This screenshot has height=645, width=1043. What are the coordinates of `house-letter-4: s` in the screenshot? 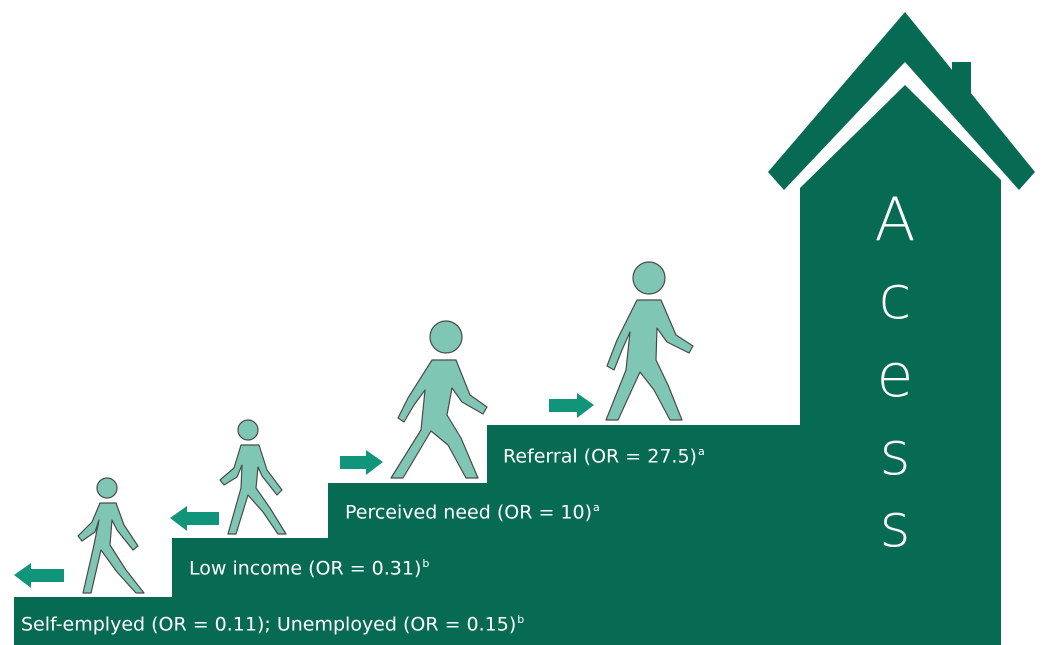 It's located at (895, 454).